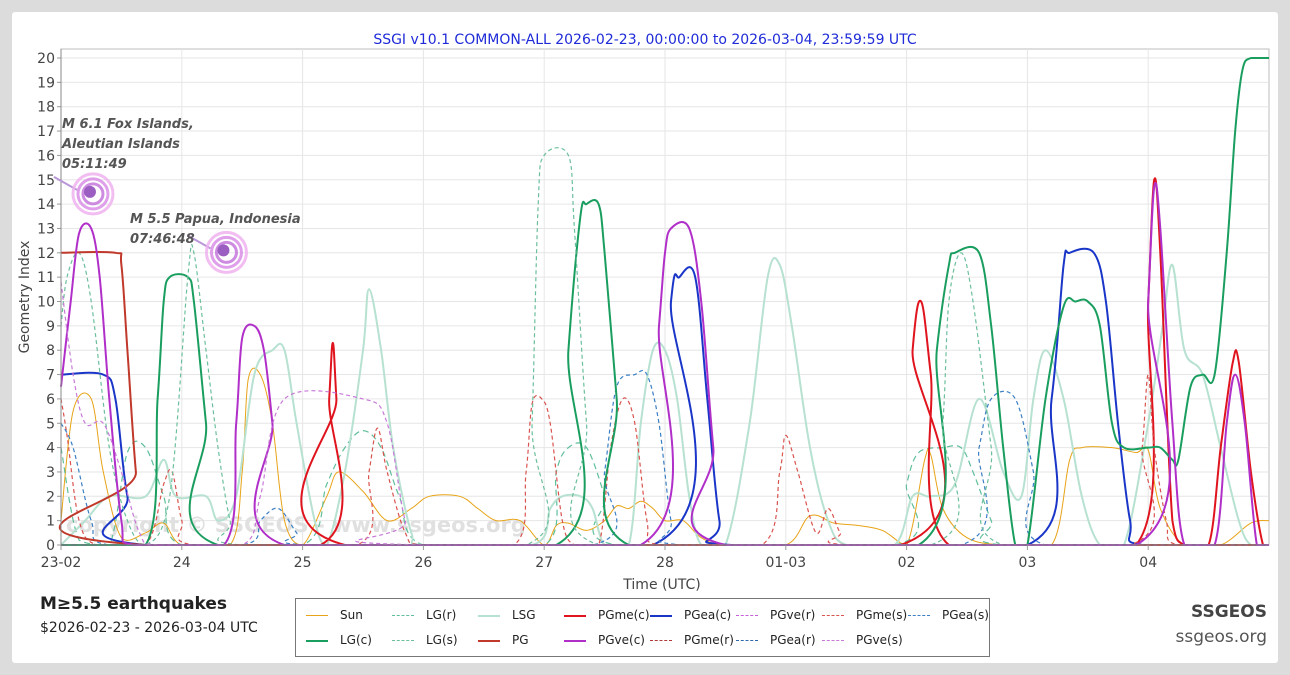  I want to click on y-tick-label: 20, so click(46, 59).